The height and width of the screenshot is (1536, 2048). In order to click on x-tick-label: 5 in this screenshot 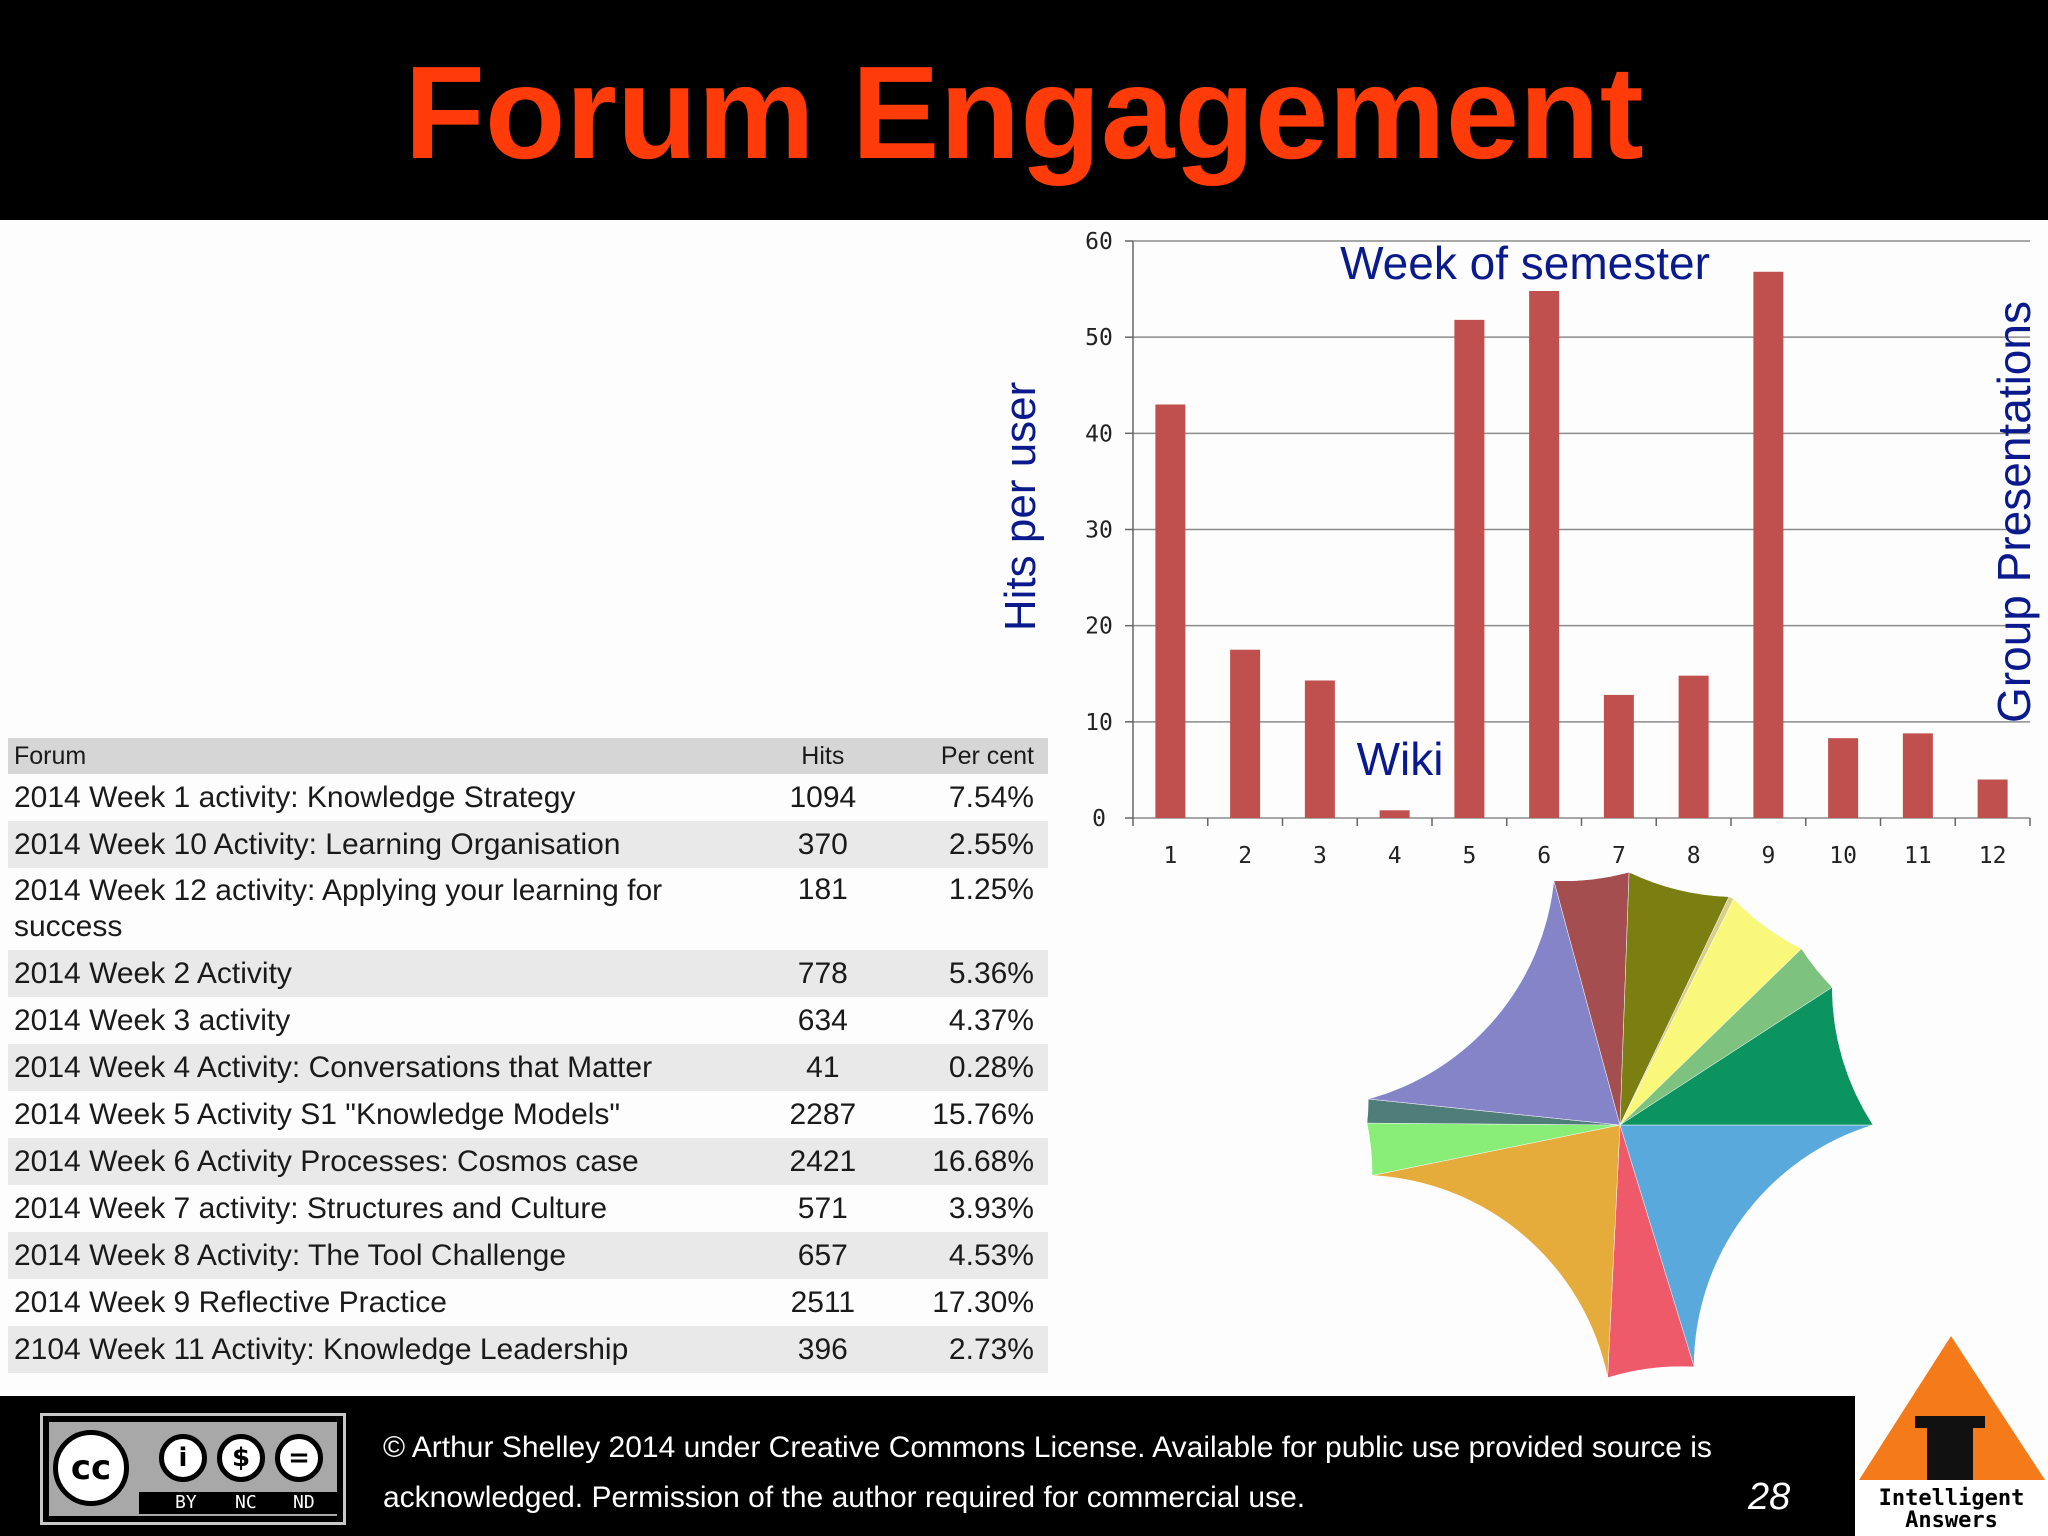, I will do `click(1469, 856)`.